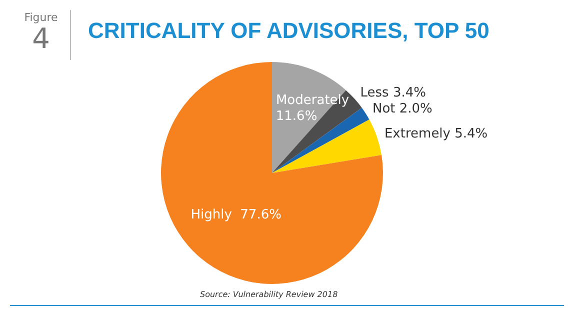  Describe the element at coordinates (393, 93) in the screenshot. I see `slice-label: Less 3.4%` at that location.